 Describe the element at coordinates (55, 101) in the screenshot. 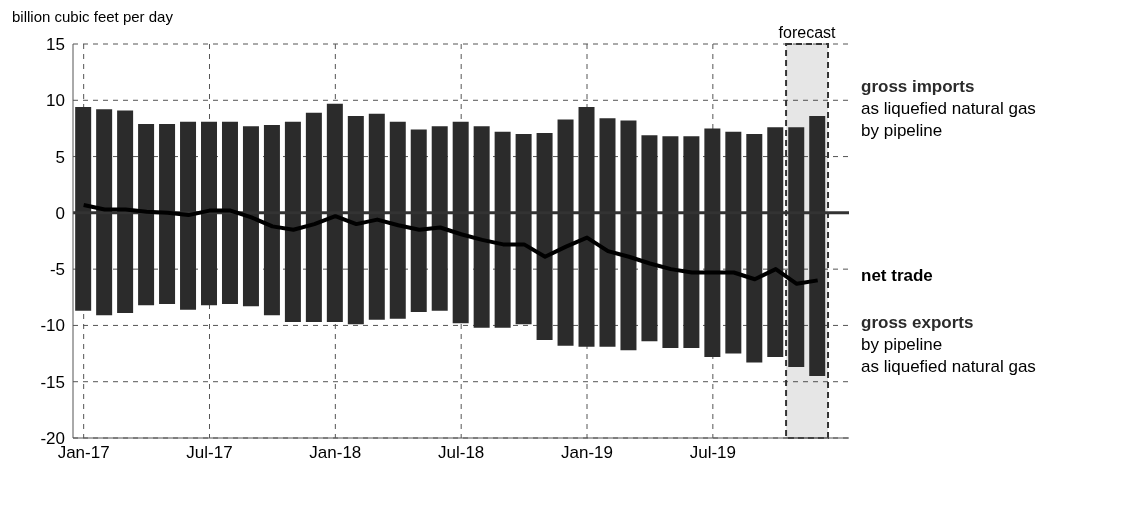

I see `y-tick-label: 10` at that location.